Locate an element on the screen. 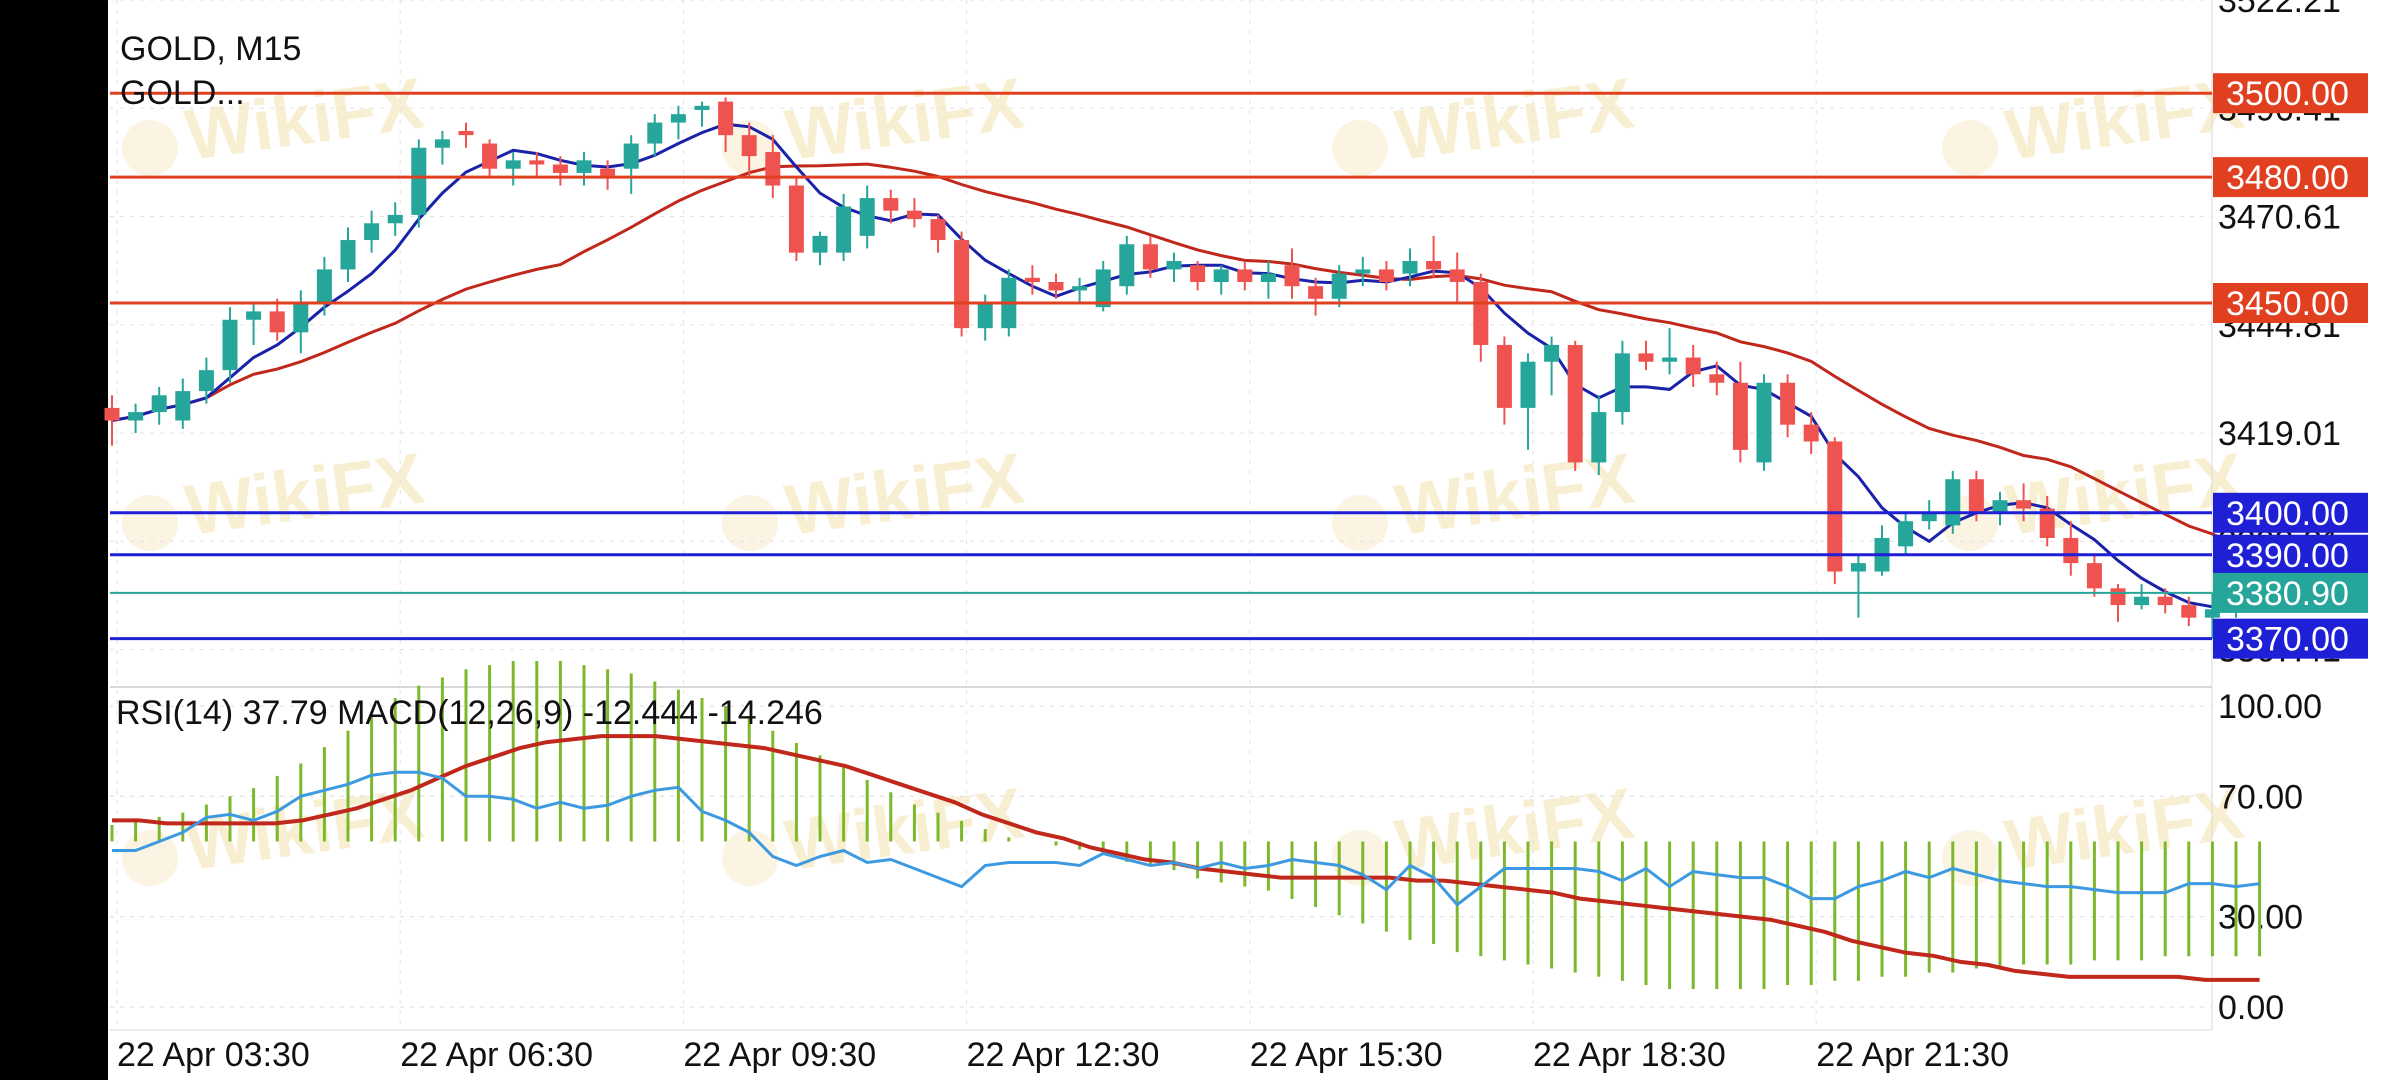  price-tick-label: 3522.21 is located at coordinates (2279, 10).